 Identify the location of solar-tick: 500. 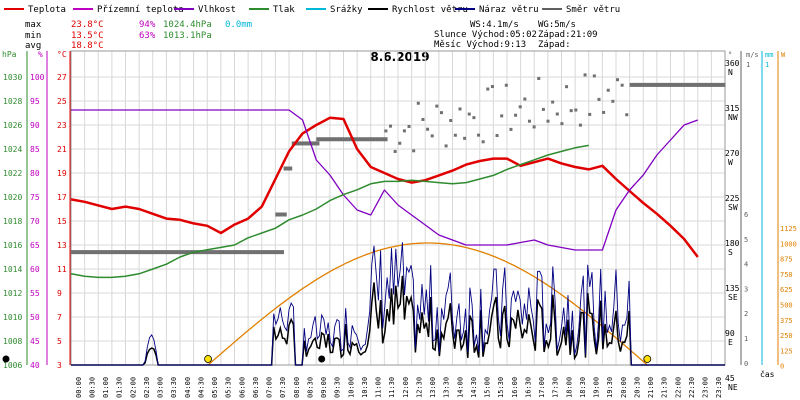
(786, 306).